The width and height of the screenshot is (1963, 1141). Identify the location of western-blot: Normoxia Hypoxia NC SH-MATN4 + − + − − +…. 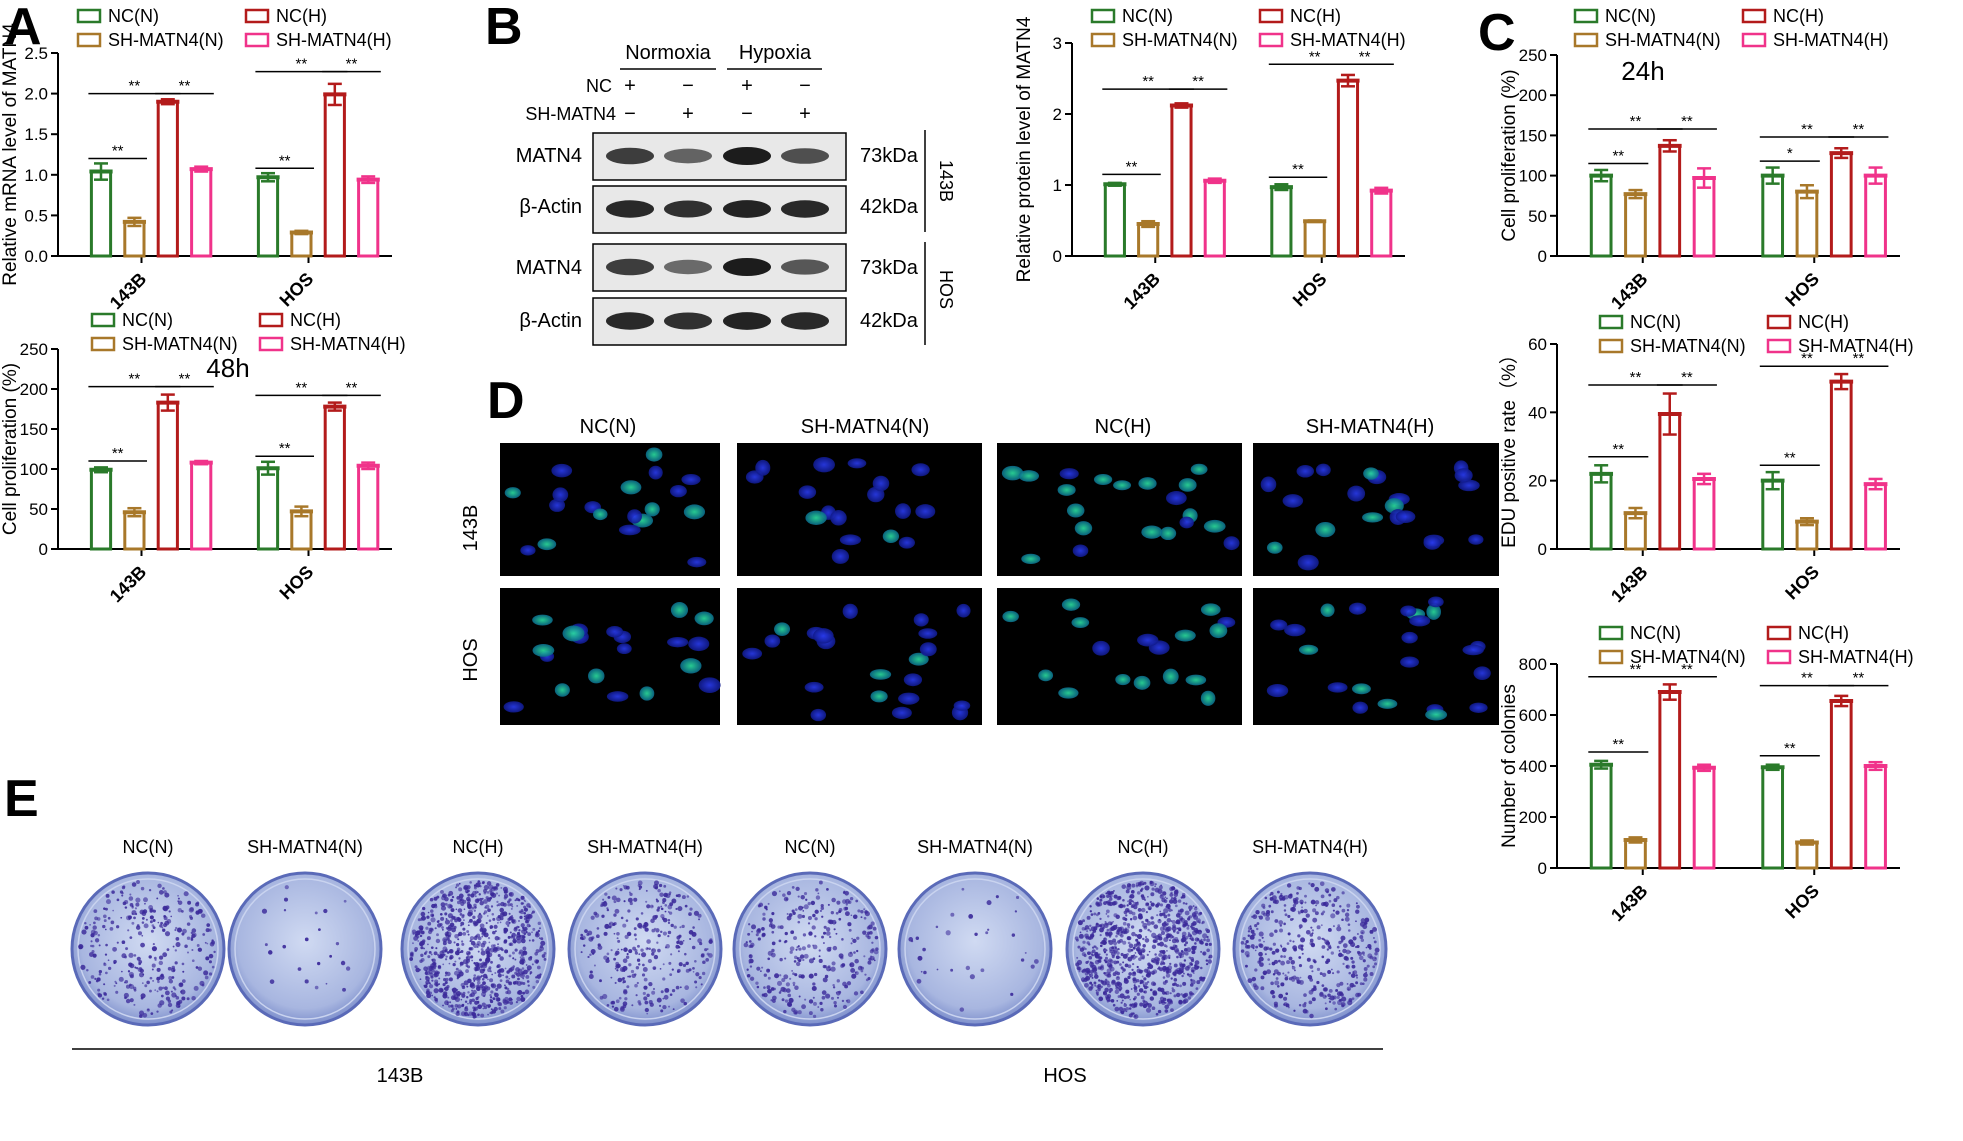
(736, 194).